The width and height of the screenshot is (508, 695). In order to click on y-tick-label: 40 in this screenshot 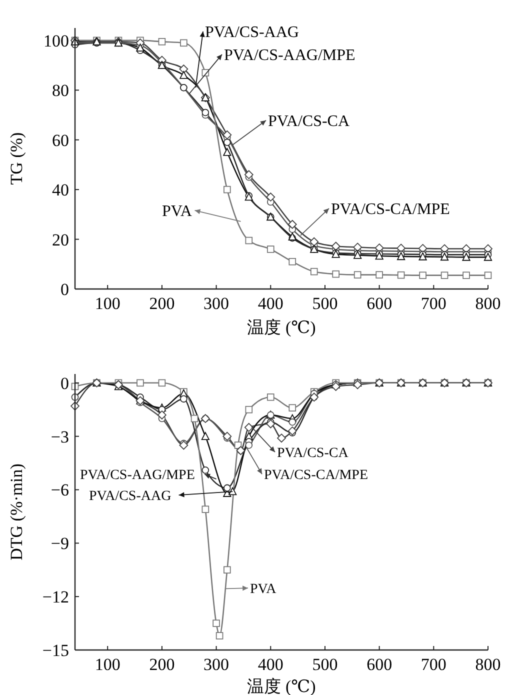, I will do `click(60, 190)`.